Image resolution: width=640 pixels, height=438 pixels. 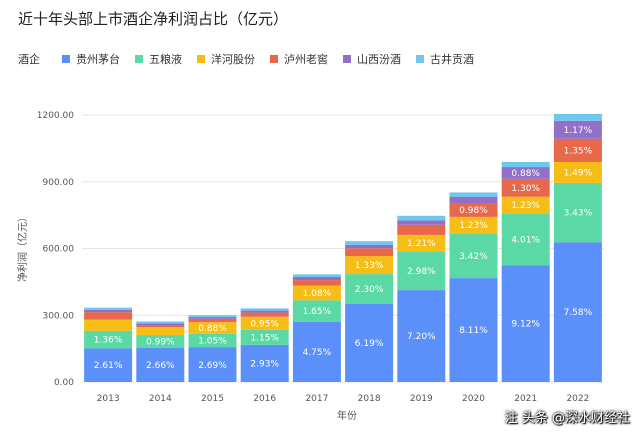 What do you see at coordinates (369, 399) in the screenshot?
I see `x-tick-label-2018: 2018` at bounding box center [369, 399].